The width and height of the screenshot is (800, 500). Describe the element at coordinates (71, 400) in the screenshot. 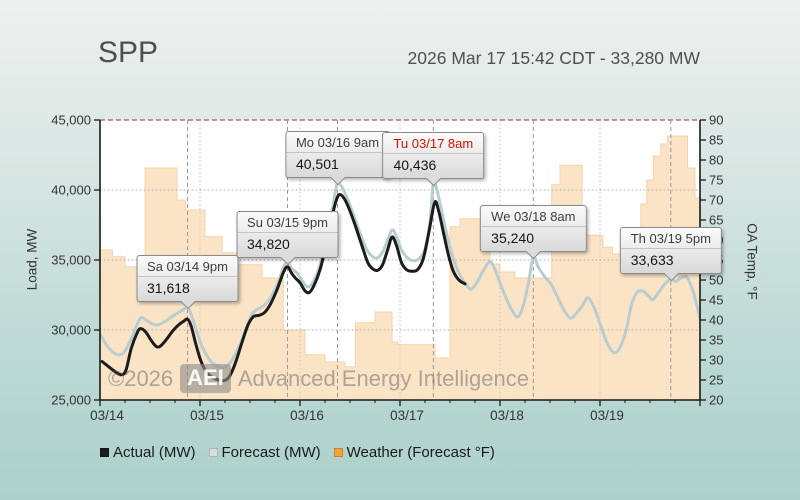

I see `svg-text: 25,000` at that location.